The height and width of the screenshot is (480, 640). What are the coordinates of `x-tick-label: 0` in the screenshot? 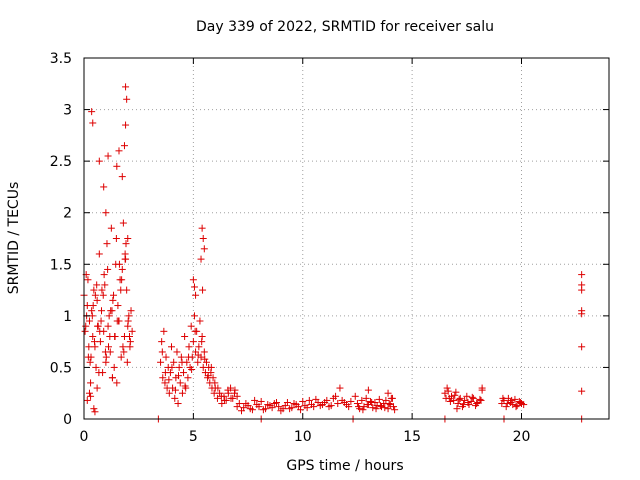 It's located at (84, 437).